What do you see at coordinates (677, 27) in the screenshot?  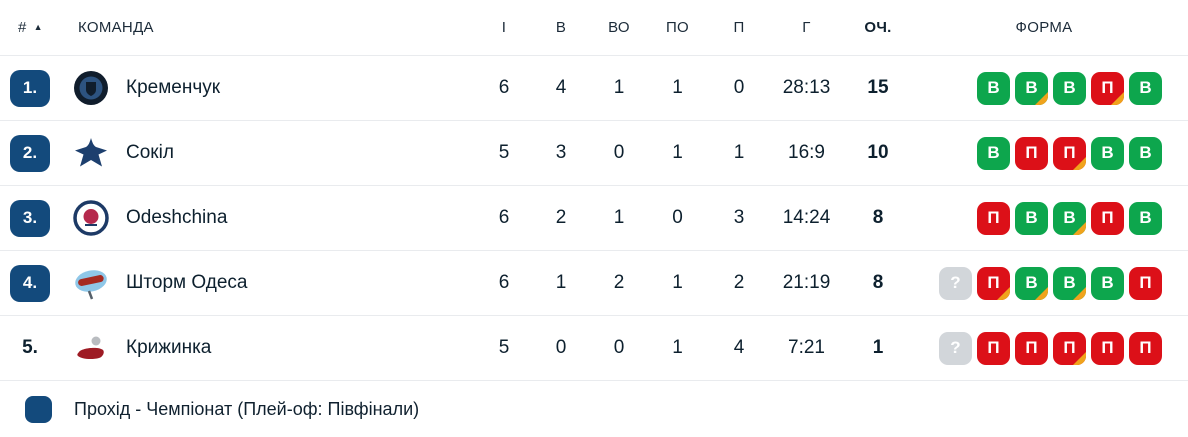 I see `header-ot-losses: ПО` at bounding box center [677, 27].